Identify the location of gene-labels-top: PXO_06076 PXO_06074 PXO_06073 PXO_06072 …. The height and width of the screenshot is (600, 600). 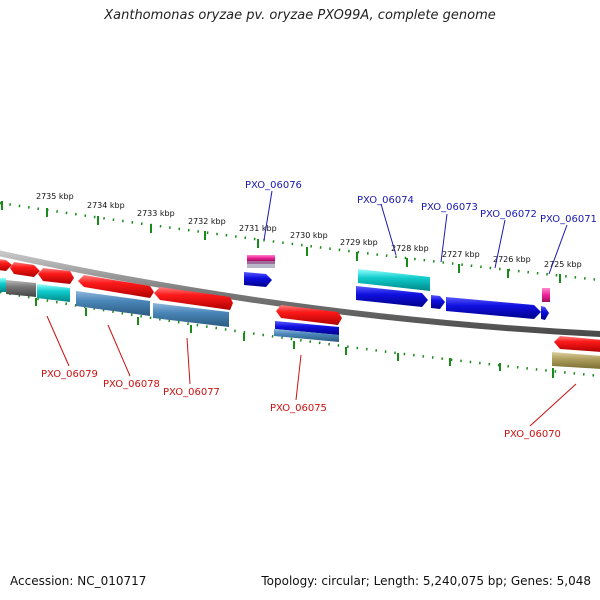
(421, 202).